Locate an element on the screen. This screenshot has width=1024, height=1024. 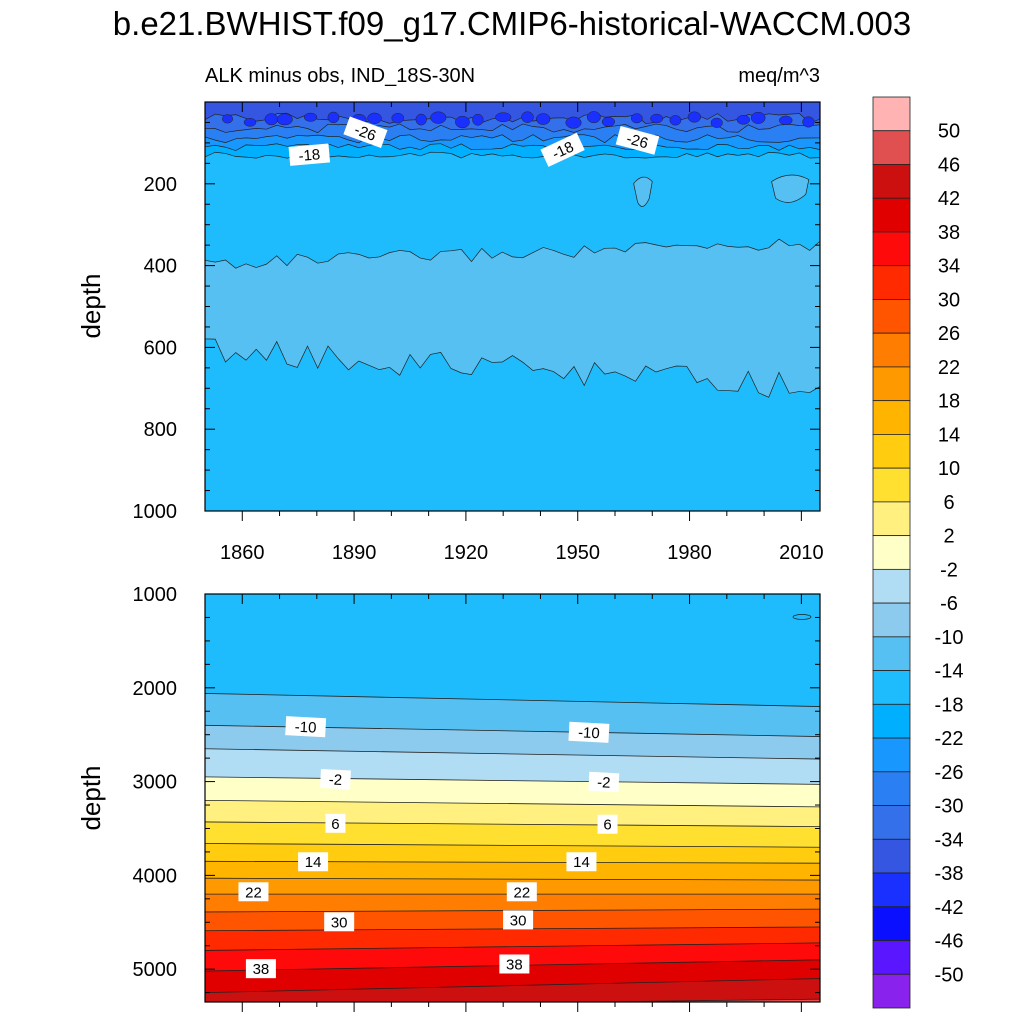
colorbar-label: -2 is located at coordinates (949, 570).